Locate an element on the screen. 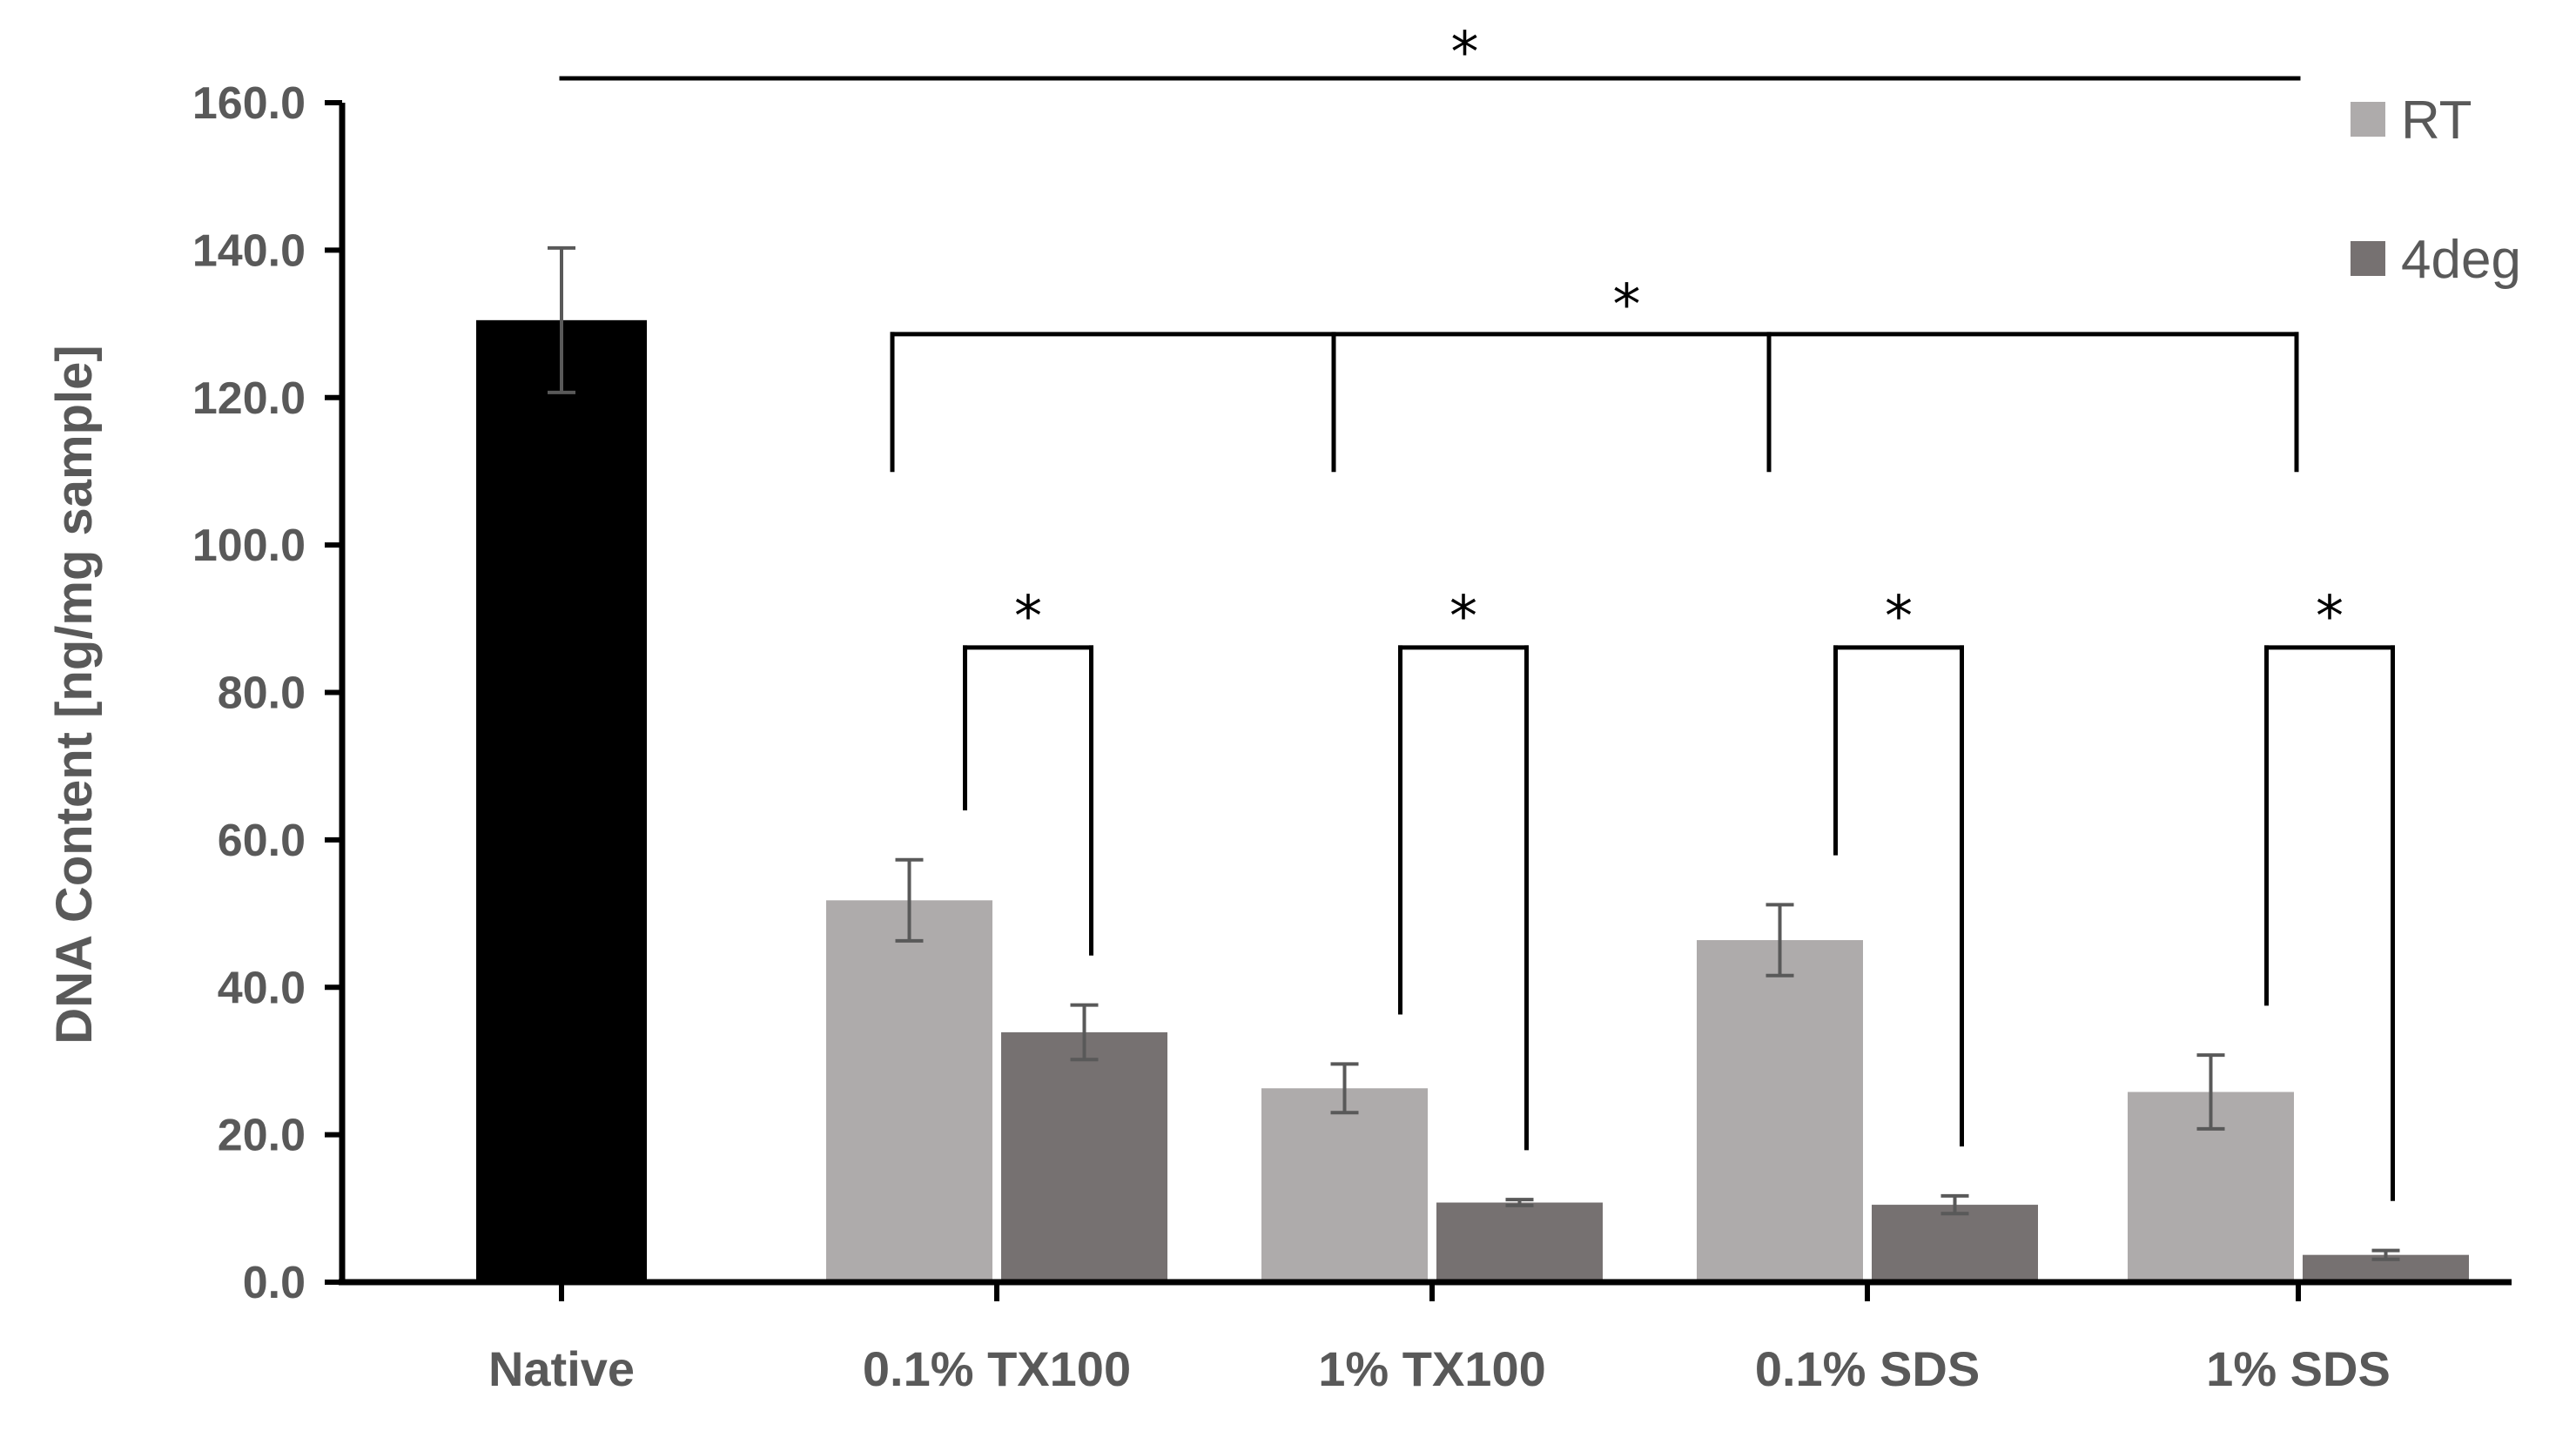 This screenshot has width=2576, height=1431. x-category-label: 0.1% SDS is located at coordinates (1867, 1368).